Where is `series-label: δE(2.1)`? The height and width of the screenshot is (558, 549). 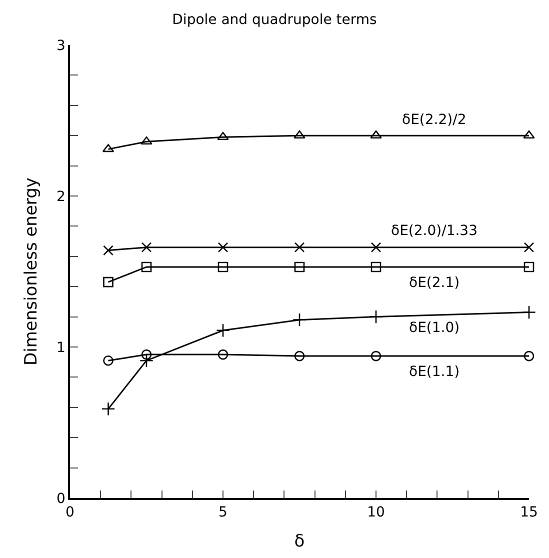
series-label: δE(2.1) is located at coordinates (434, 283).